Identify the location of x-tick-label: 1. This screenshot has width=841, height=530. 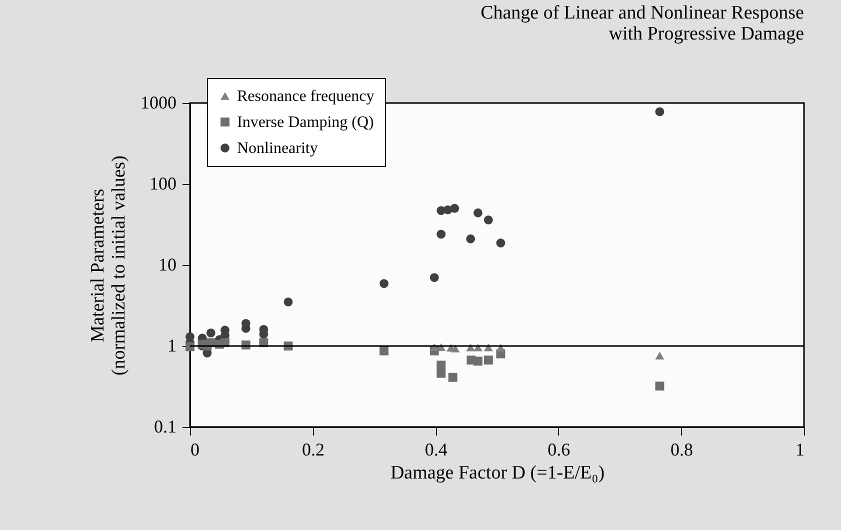
(800, 450).